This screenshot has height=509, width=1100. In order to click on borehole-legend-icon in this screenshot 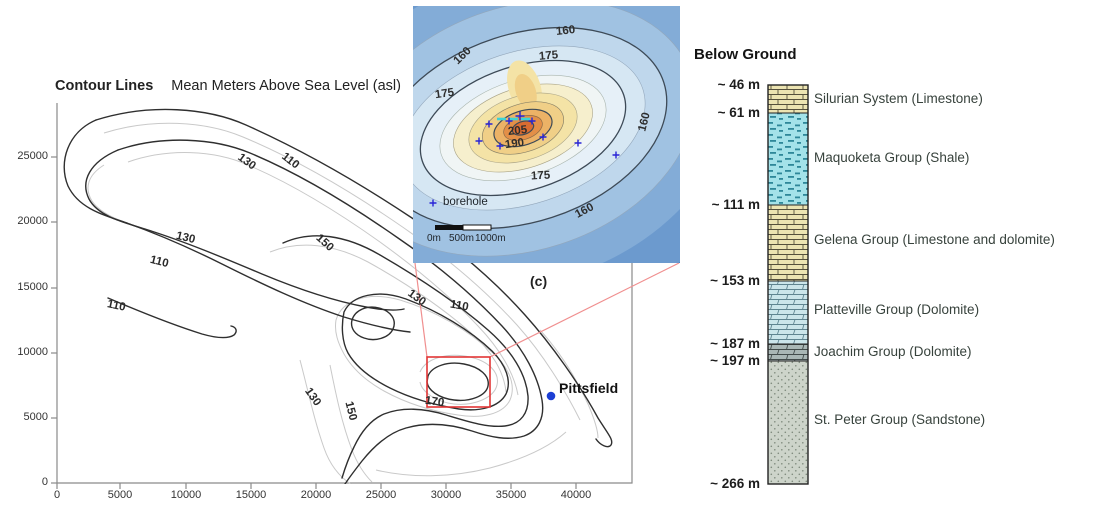, I will do `click(433, 203)`.